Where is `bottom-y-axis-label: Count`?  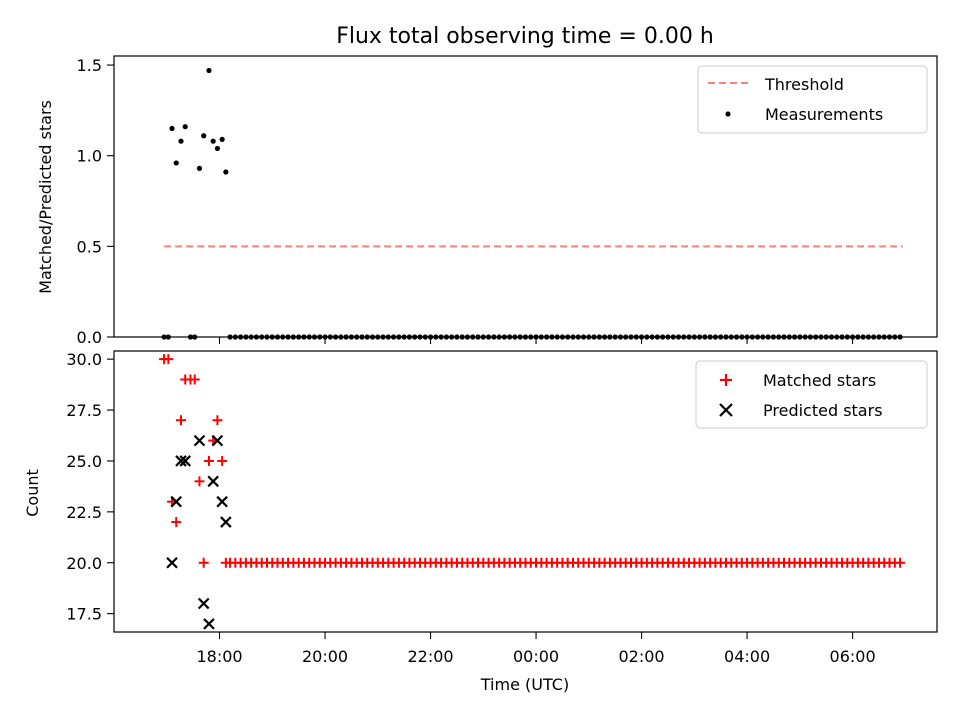
bottom-y-axis-label: Count is located at coordinates (32, 493).